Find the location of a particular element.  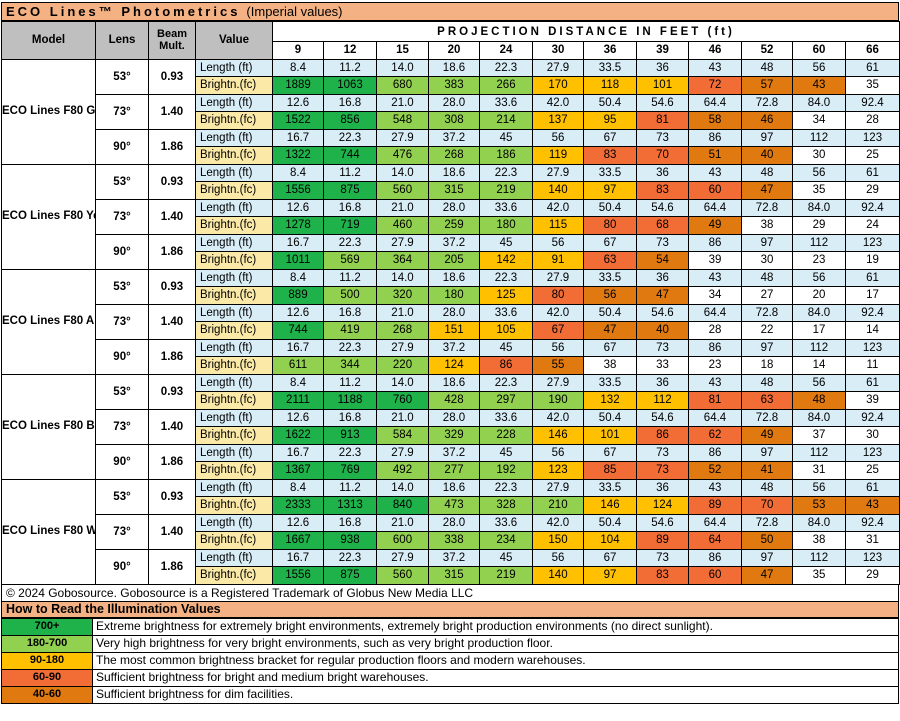

brightness-value: 70 is located at coordinates (662, 155).